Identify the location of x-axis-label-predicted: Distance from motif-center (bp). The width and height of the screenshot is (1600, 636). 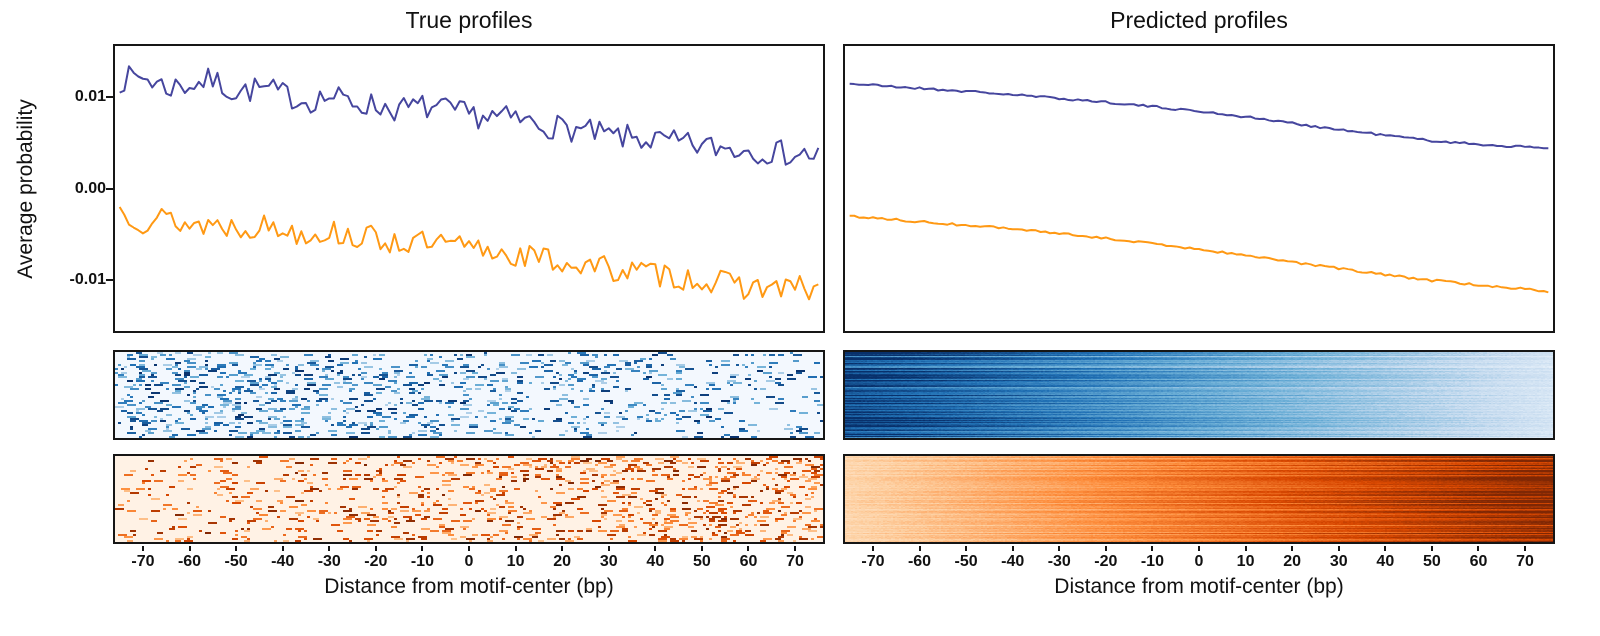
(1199, 586).